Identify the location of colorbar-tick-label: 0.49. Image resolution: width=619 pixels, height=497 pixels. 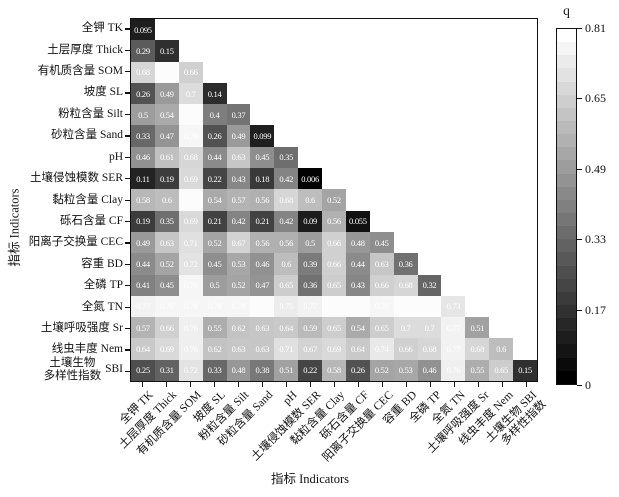
(595, 168).